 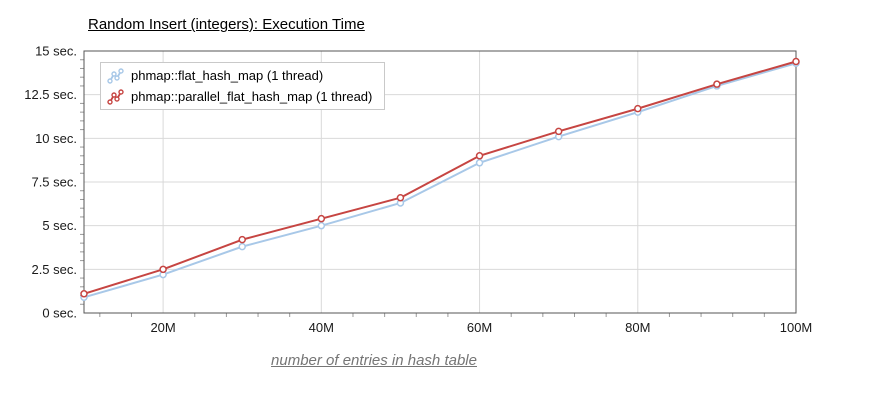 I want to click on legend-item-label: phmap::flat_hash_map (1 thread), so click(x=227, y=75).